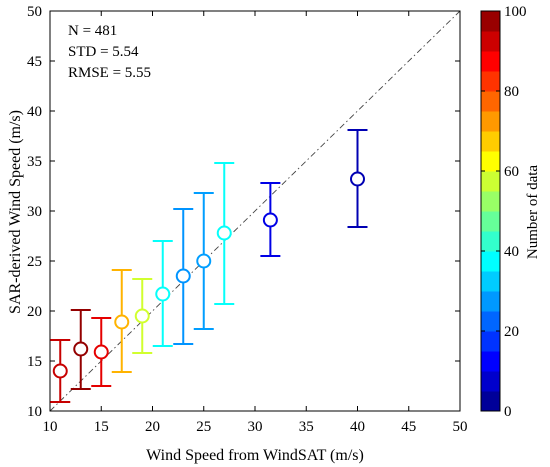  I want to click on x-tick-label: 30, so click(255, 427).